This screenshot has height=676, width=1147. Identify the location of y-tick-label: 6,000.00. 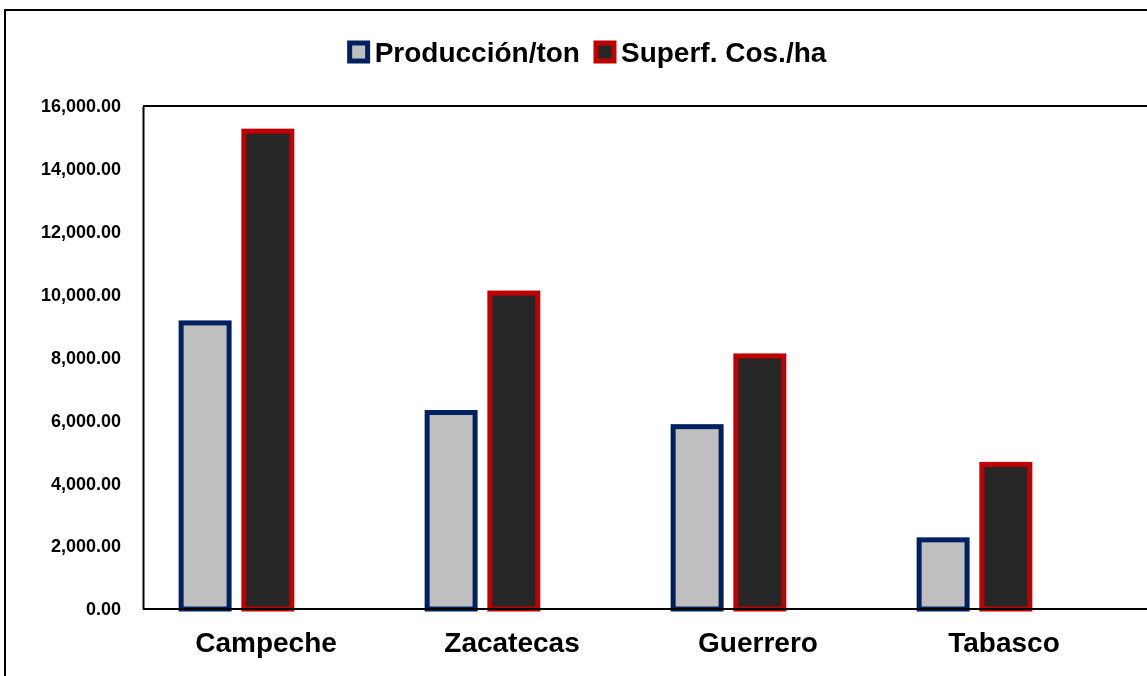
(85, 420).